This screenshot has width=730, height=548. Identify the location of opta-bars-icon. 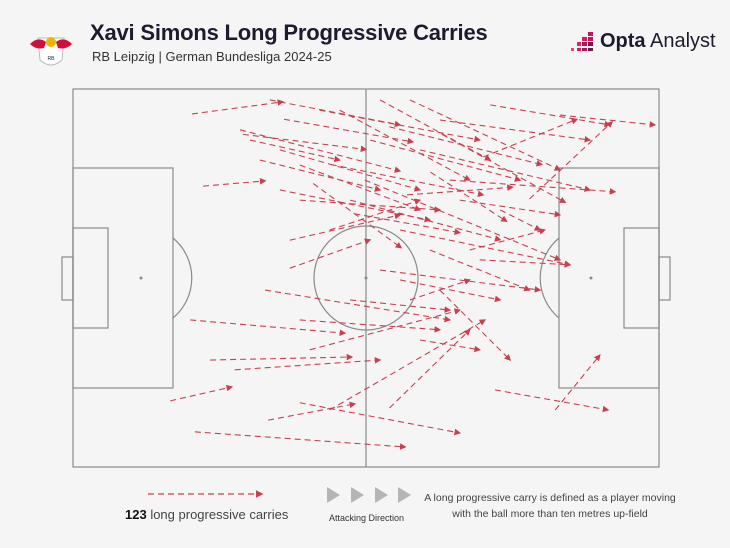
(582, 41).